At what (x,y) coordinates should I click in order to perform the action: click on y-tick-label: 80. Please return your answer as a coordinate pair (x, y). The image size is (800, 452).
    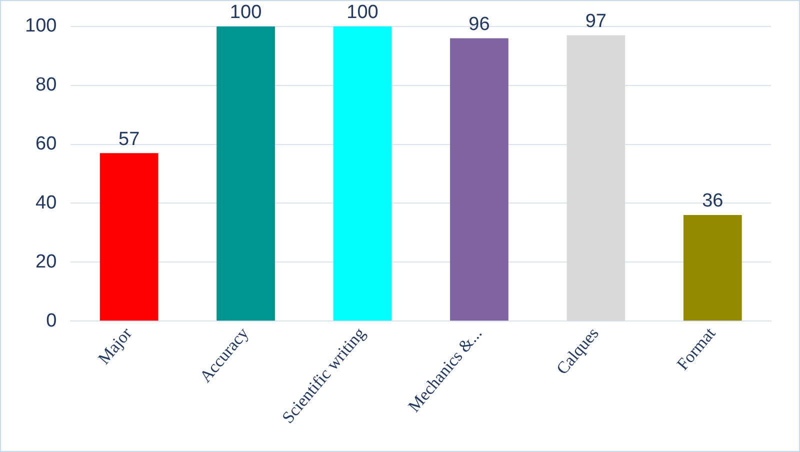
    Looking at the image, I should click on (46, 85).